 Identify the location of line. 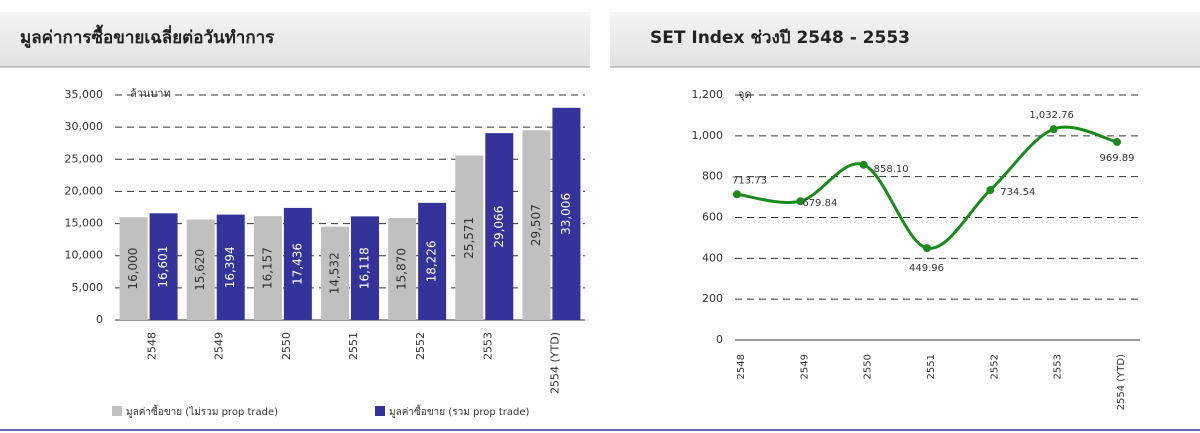
(927, 187).